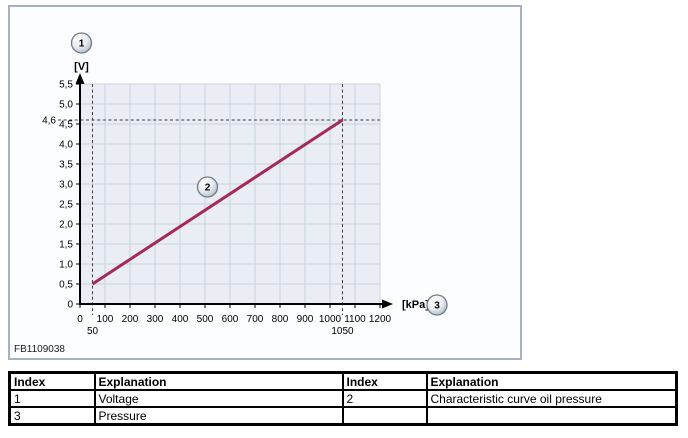 This screenshot has height=438, width=688. Describe the element at coordinates (66, 145) in the screenshot. I see `y-tick-label: 4,0` at that location.